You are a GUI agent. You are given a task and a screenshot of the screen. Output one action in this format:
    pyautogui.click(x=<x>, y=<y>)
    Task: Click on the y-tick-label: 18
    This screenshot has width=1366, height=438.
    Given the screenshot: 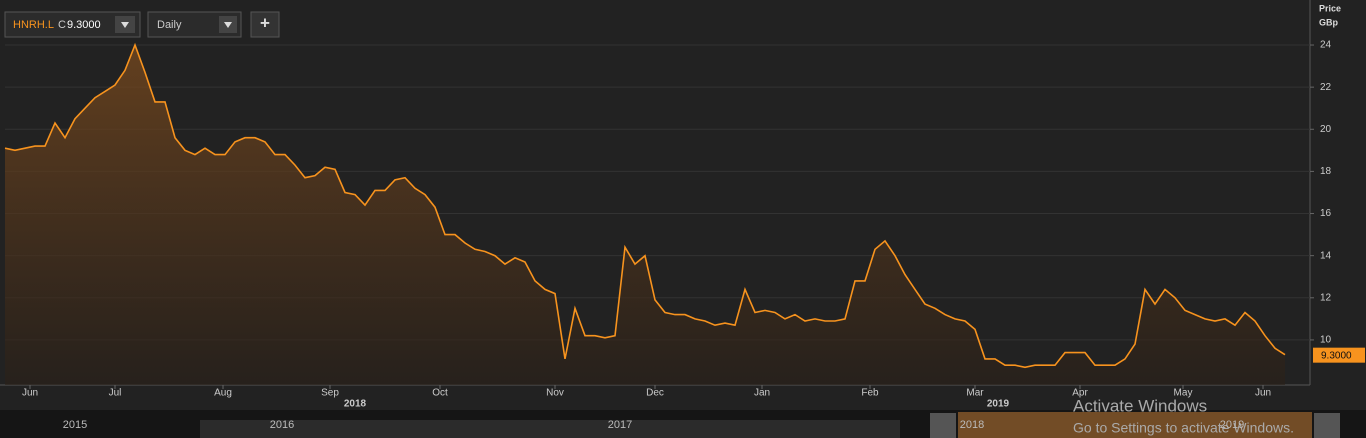 What is the action you would take?
    pyautogui.click(x=1326, y=171)
    